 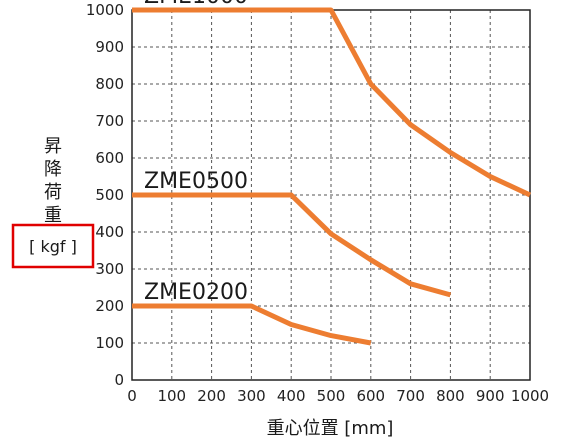 I want to click on y-axis-title-char: 降, so click(x=53, y=169).